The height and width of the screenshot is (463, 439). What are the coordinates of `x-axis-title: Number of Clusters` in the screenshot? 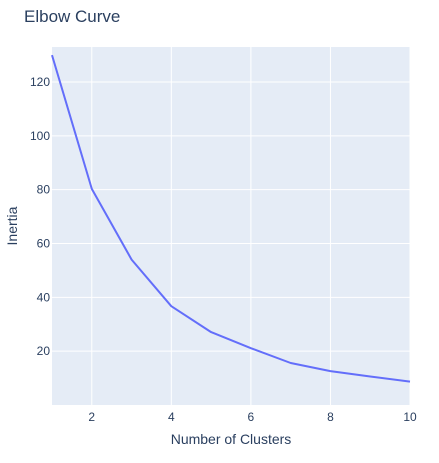 It's located at (231, 439).